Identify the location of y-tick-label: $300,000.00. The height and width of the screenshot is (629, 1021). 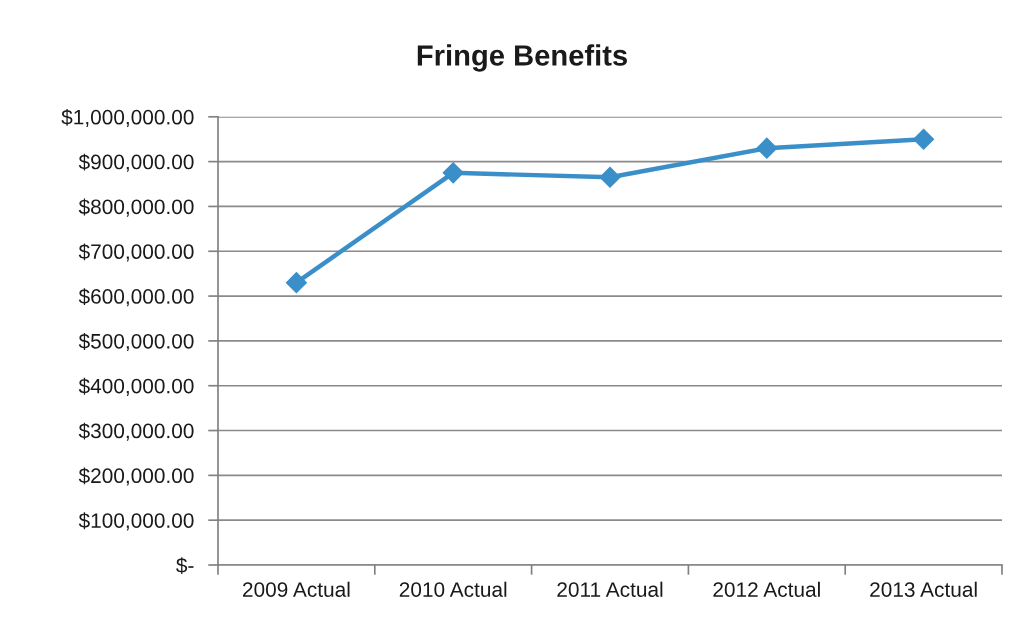
(136, 431).